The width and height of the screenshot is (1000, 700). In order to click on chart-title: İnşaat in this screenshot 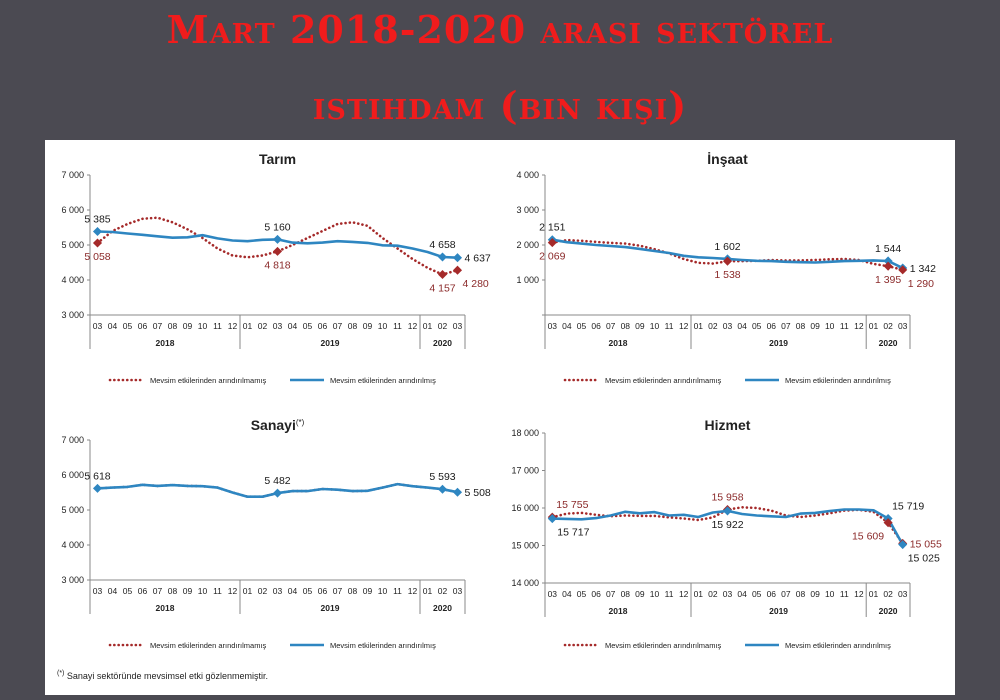, I will do `click(727, 159)`.